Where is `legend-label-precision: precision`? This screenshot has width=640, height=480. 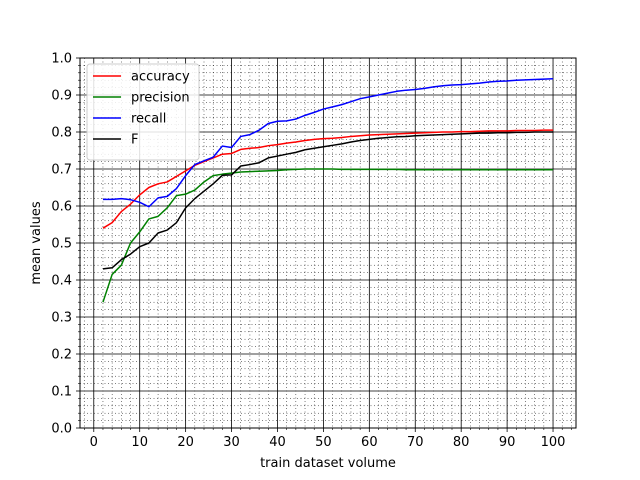 legend-label-precision: precision is located at coordinates (160, 98).